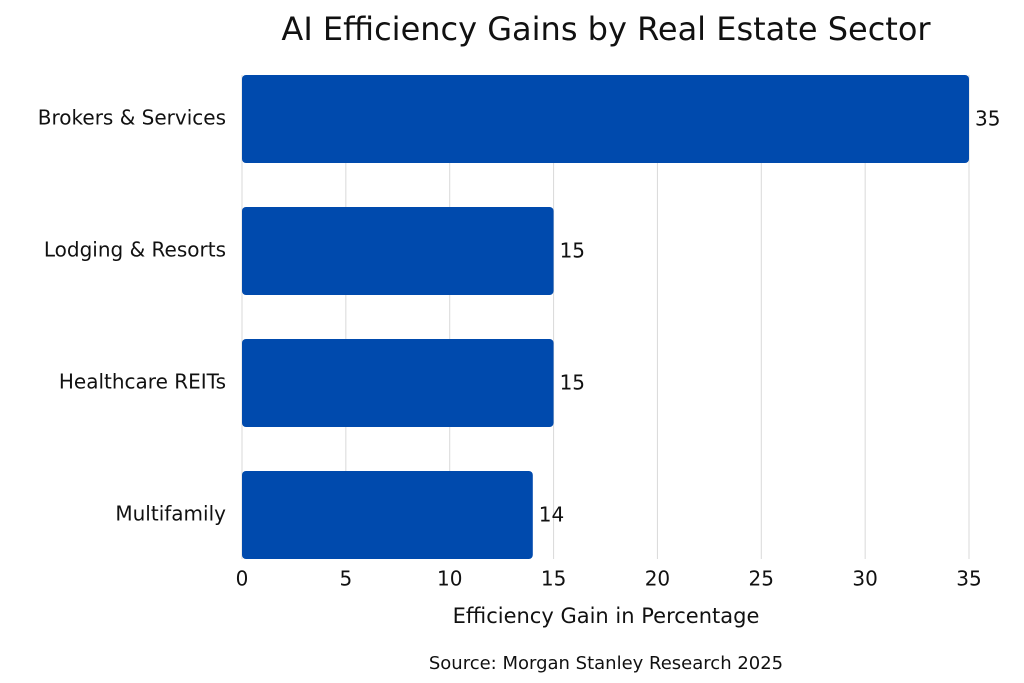  I want to click on x-tick-label: 15, so click(553, 579).